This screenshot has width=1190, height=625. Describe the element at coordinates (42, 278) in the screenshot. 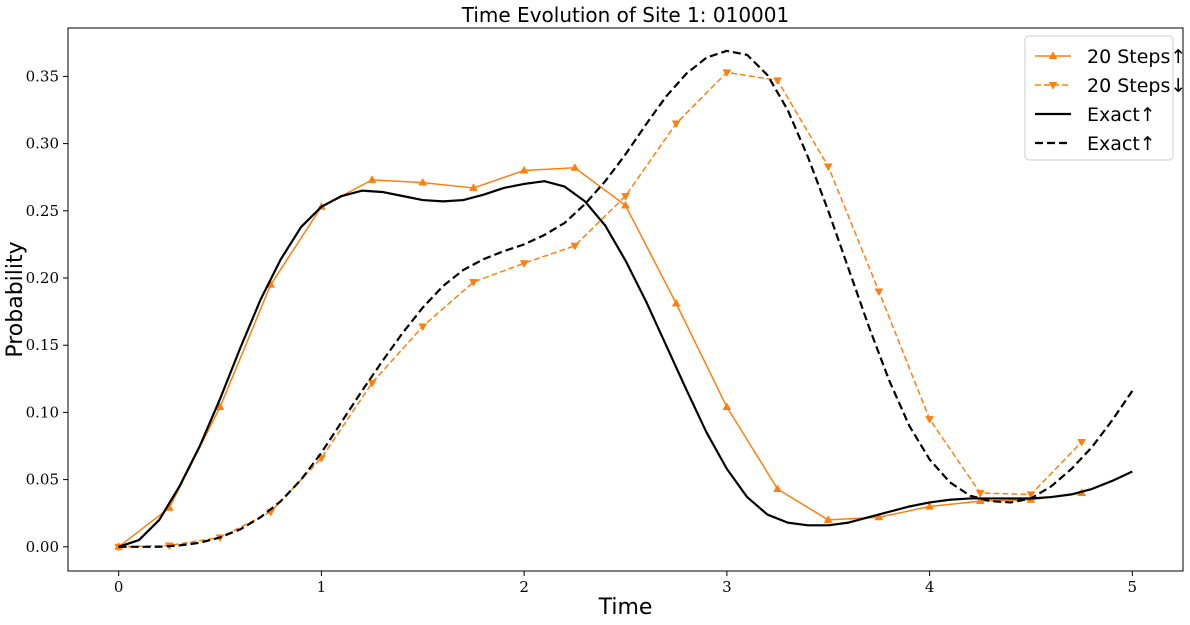

I see `y-tick-label: 0.20` at that location.